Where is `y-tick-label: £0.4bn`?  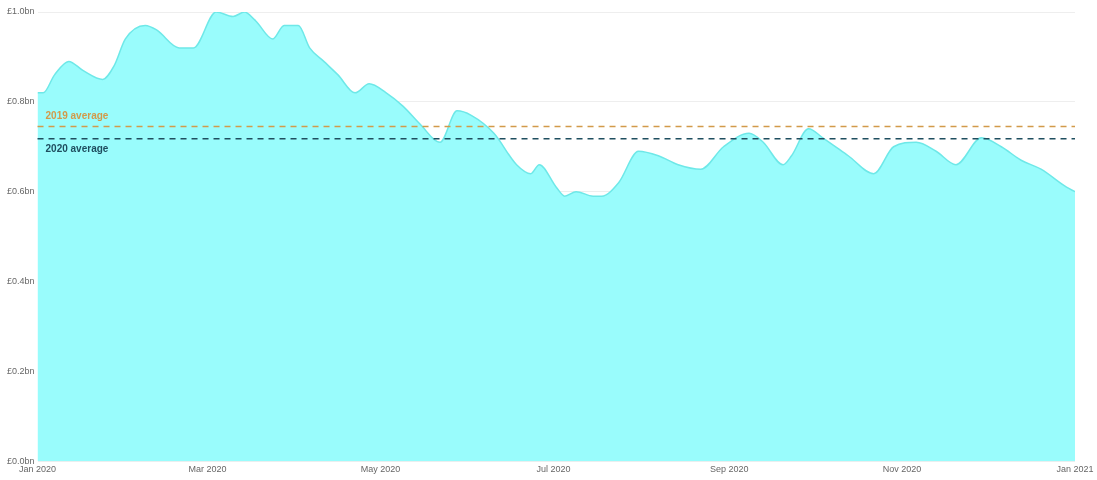 y-tick-label: £0.4bn is located at coordinates (21, 281).